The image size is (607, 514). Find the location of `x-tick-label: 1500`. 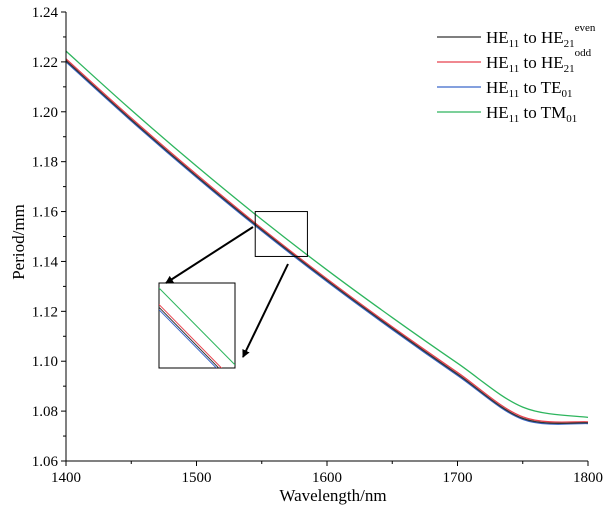

x-tick-label: 1500 is located at coordinates (197, 478).